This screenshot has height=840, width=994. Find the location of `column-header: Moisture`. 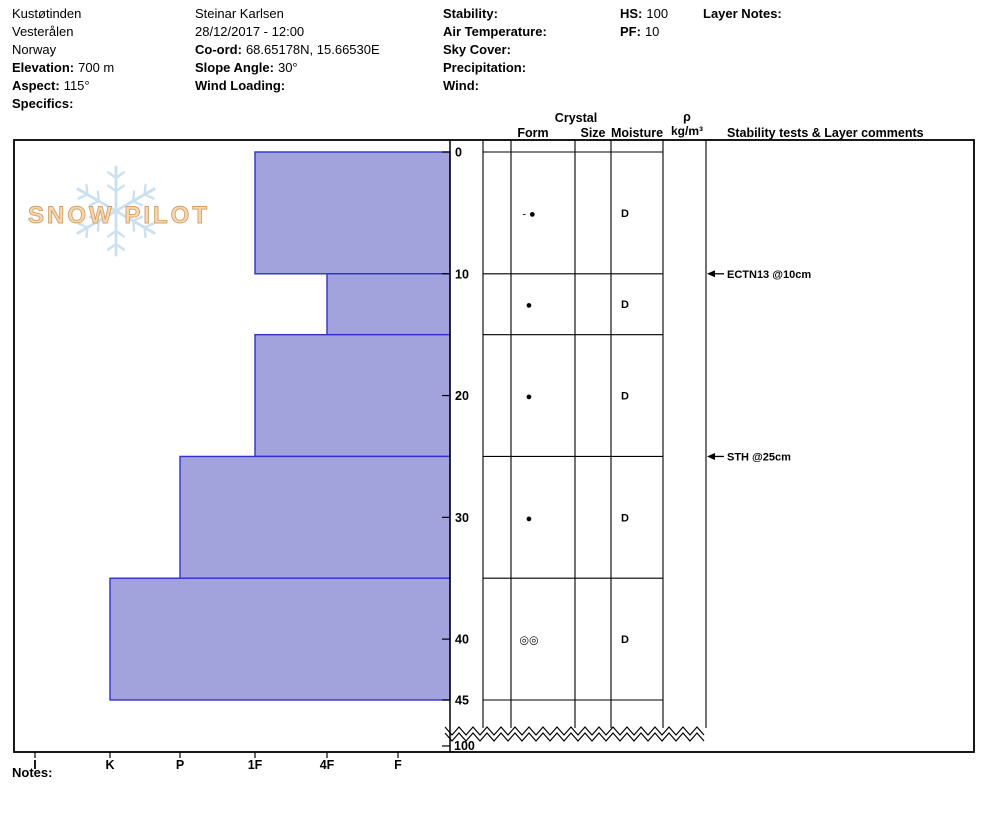

column-header: Moisture is located at coordinates (637, 133).